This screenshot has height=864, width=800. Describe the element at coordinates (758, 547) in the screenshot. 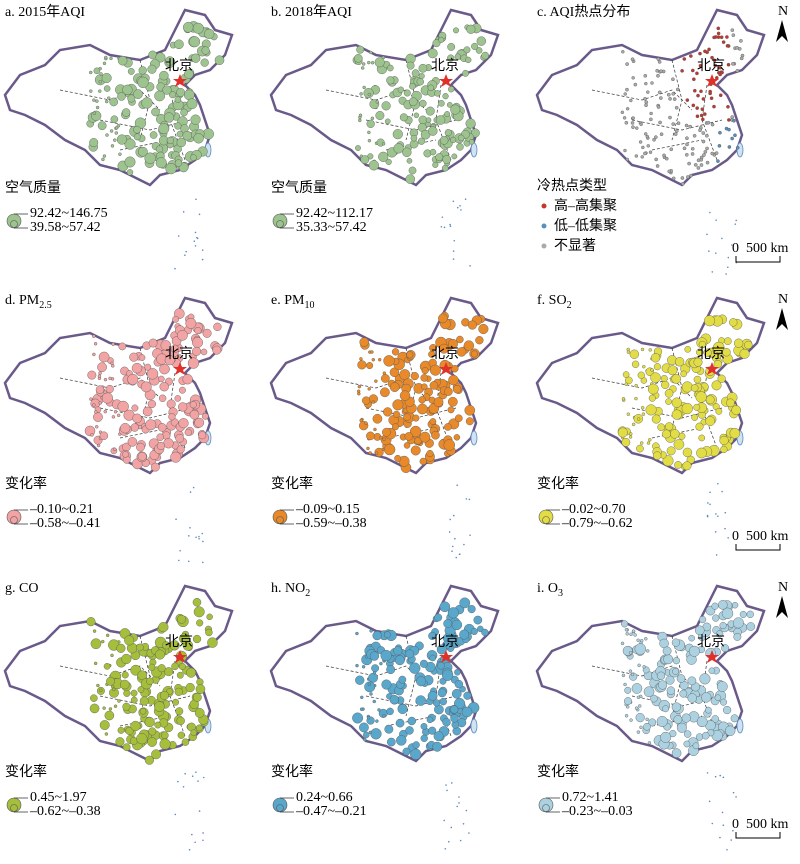

I see `scale-bar` at that location.